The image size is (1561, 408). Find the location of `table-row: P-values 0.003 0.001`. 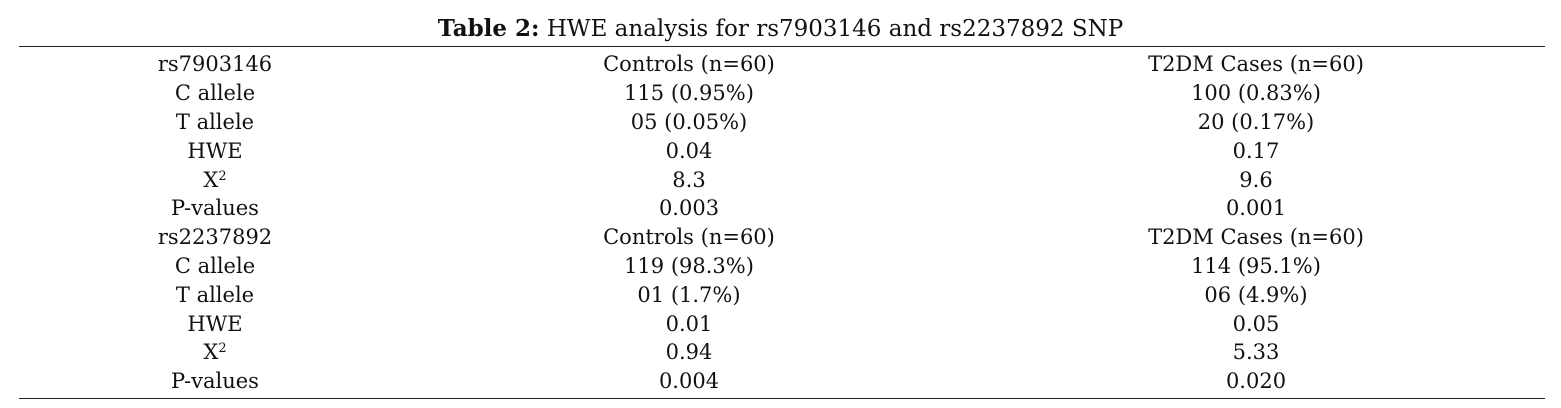

table-row: P-values 0.003 0.001 is located at coordinates (782, 208).